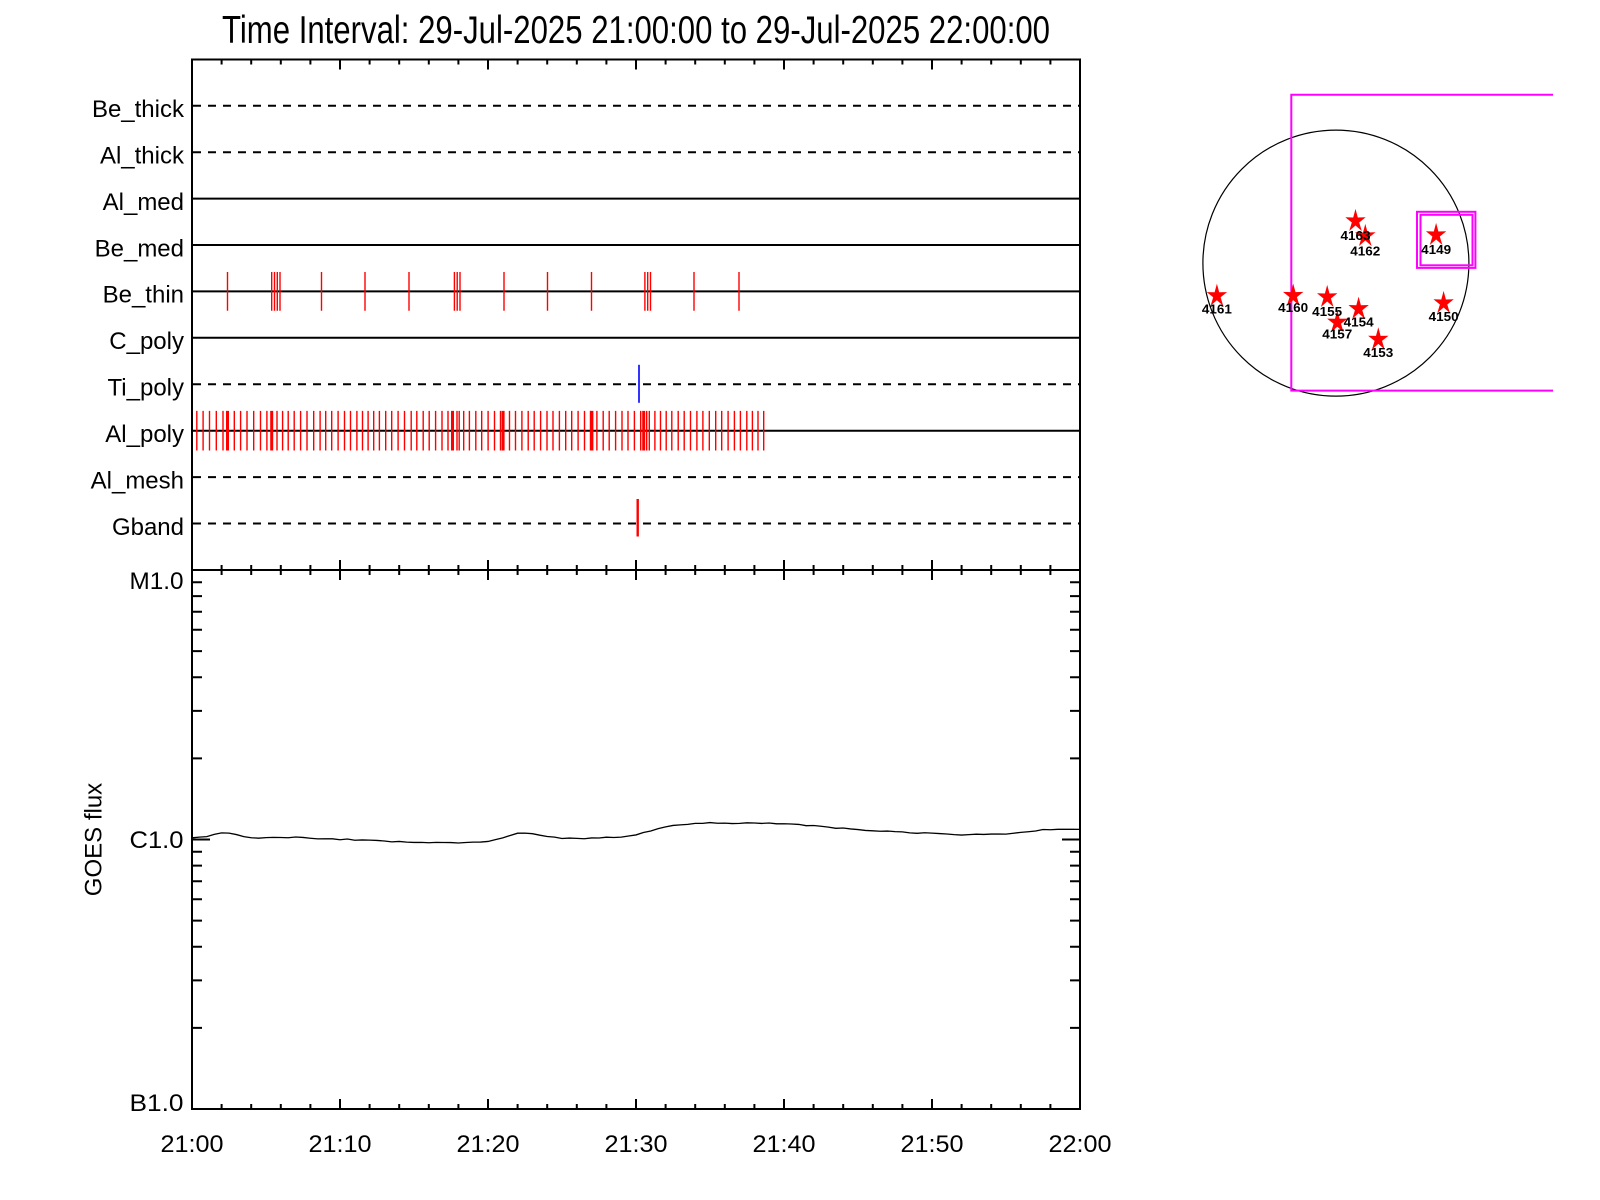  Describe the element at coordinates (932, 1144) in the screenshot. I see `svg-text: 21:50` at that location.